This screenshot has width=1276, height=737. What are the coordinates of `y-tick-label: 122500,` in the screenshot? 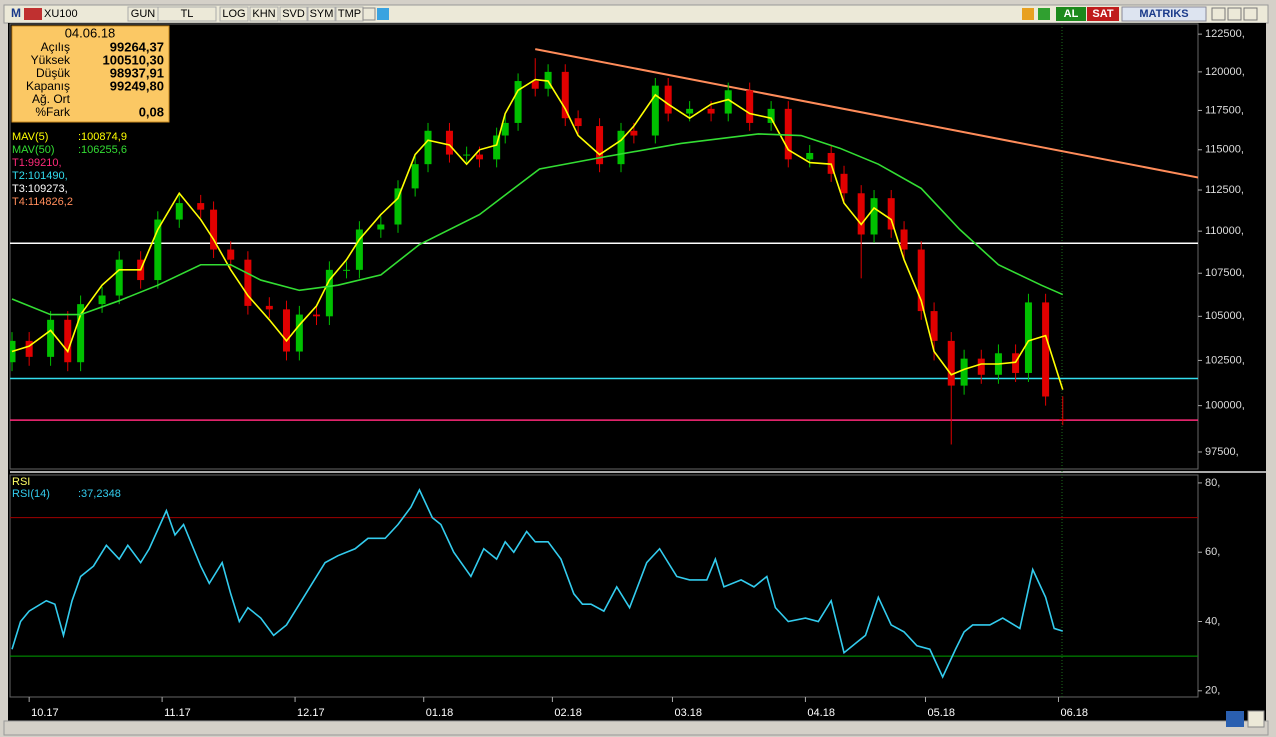 It's located at (1225, 34).